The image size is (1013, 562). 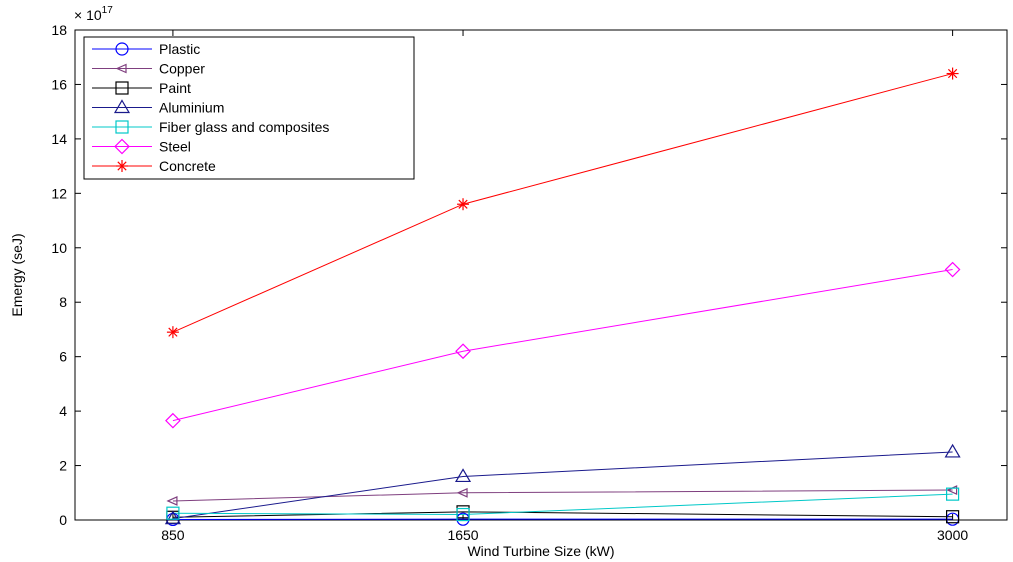 I want to click on legend-label: Steel, so click(x=175, y=147).